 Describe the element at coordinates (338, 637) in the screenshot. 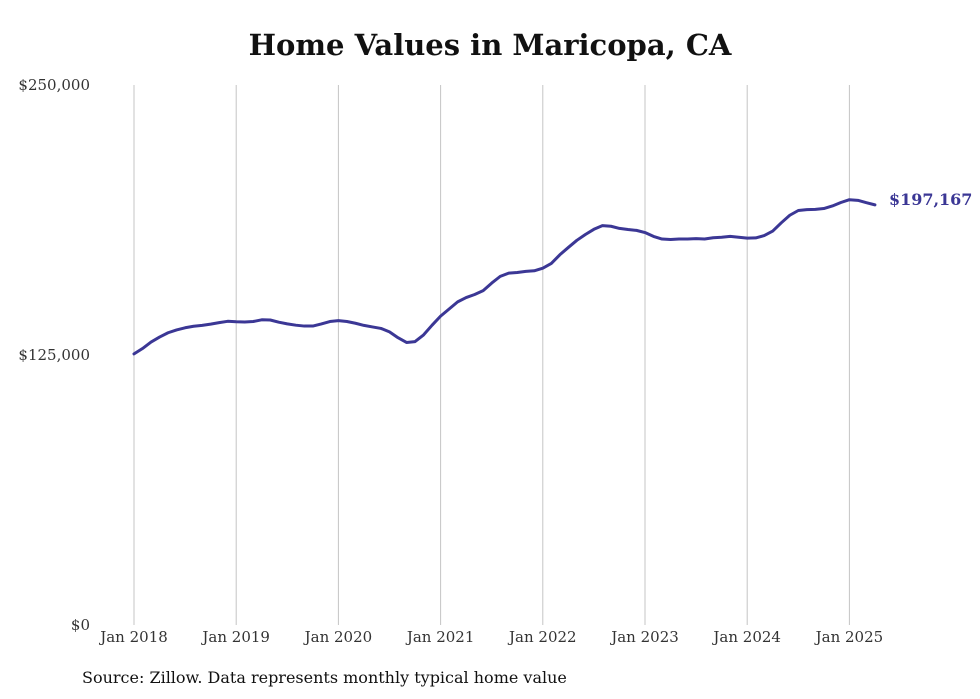

I see `x-tick-label: Jan 2020` at that location.